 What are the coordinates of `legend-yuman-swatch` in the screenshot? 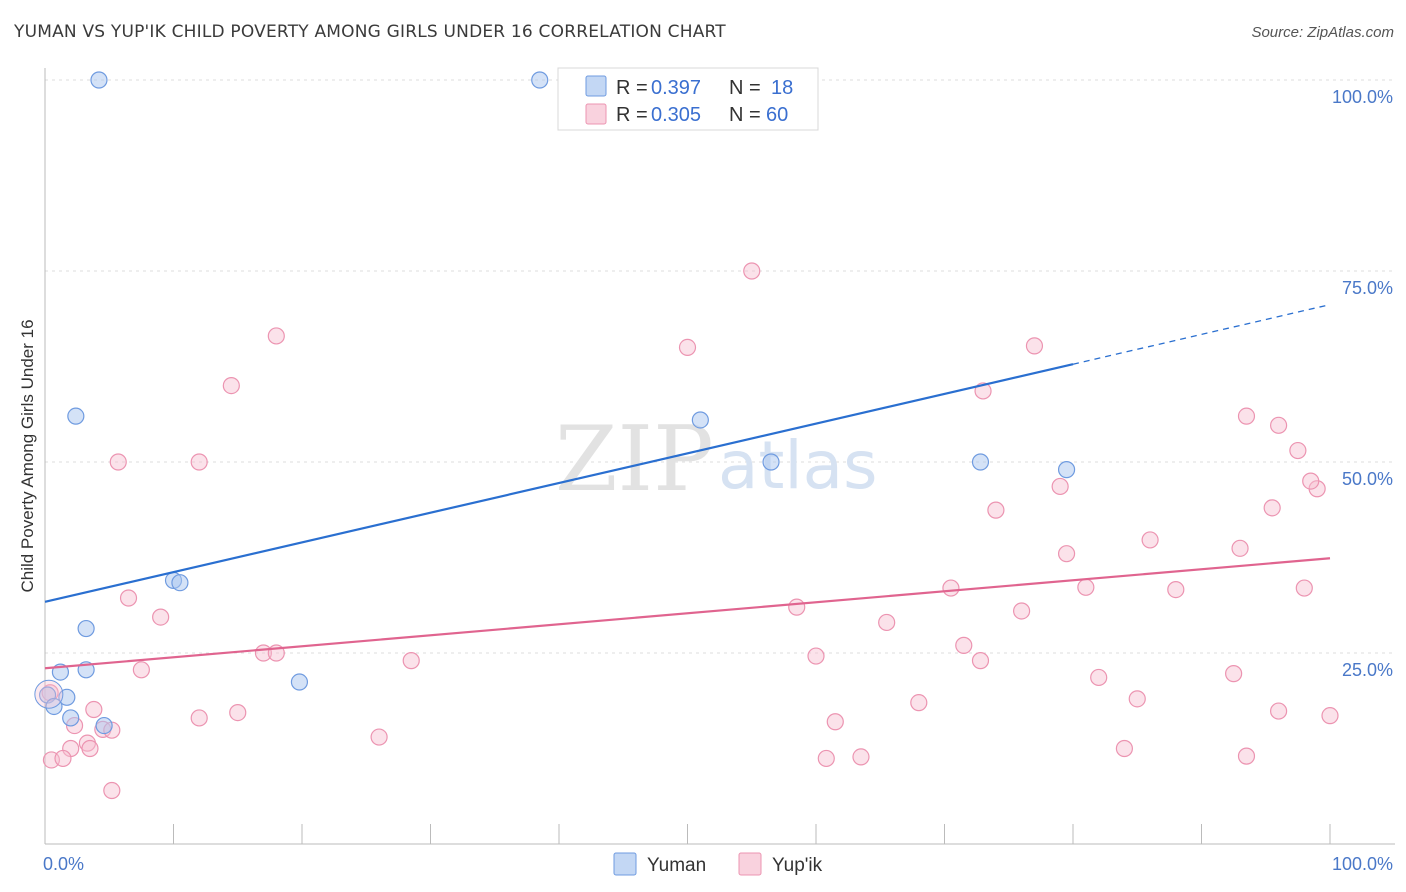 It's located at (596, 86).